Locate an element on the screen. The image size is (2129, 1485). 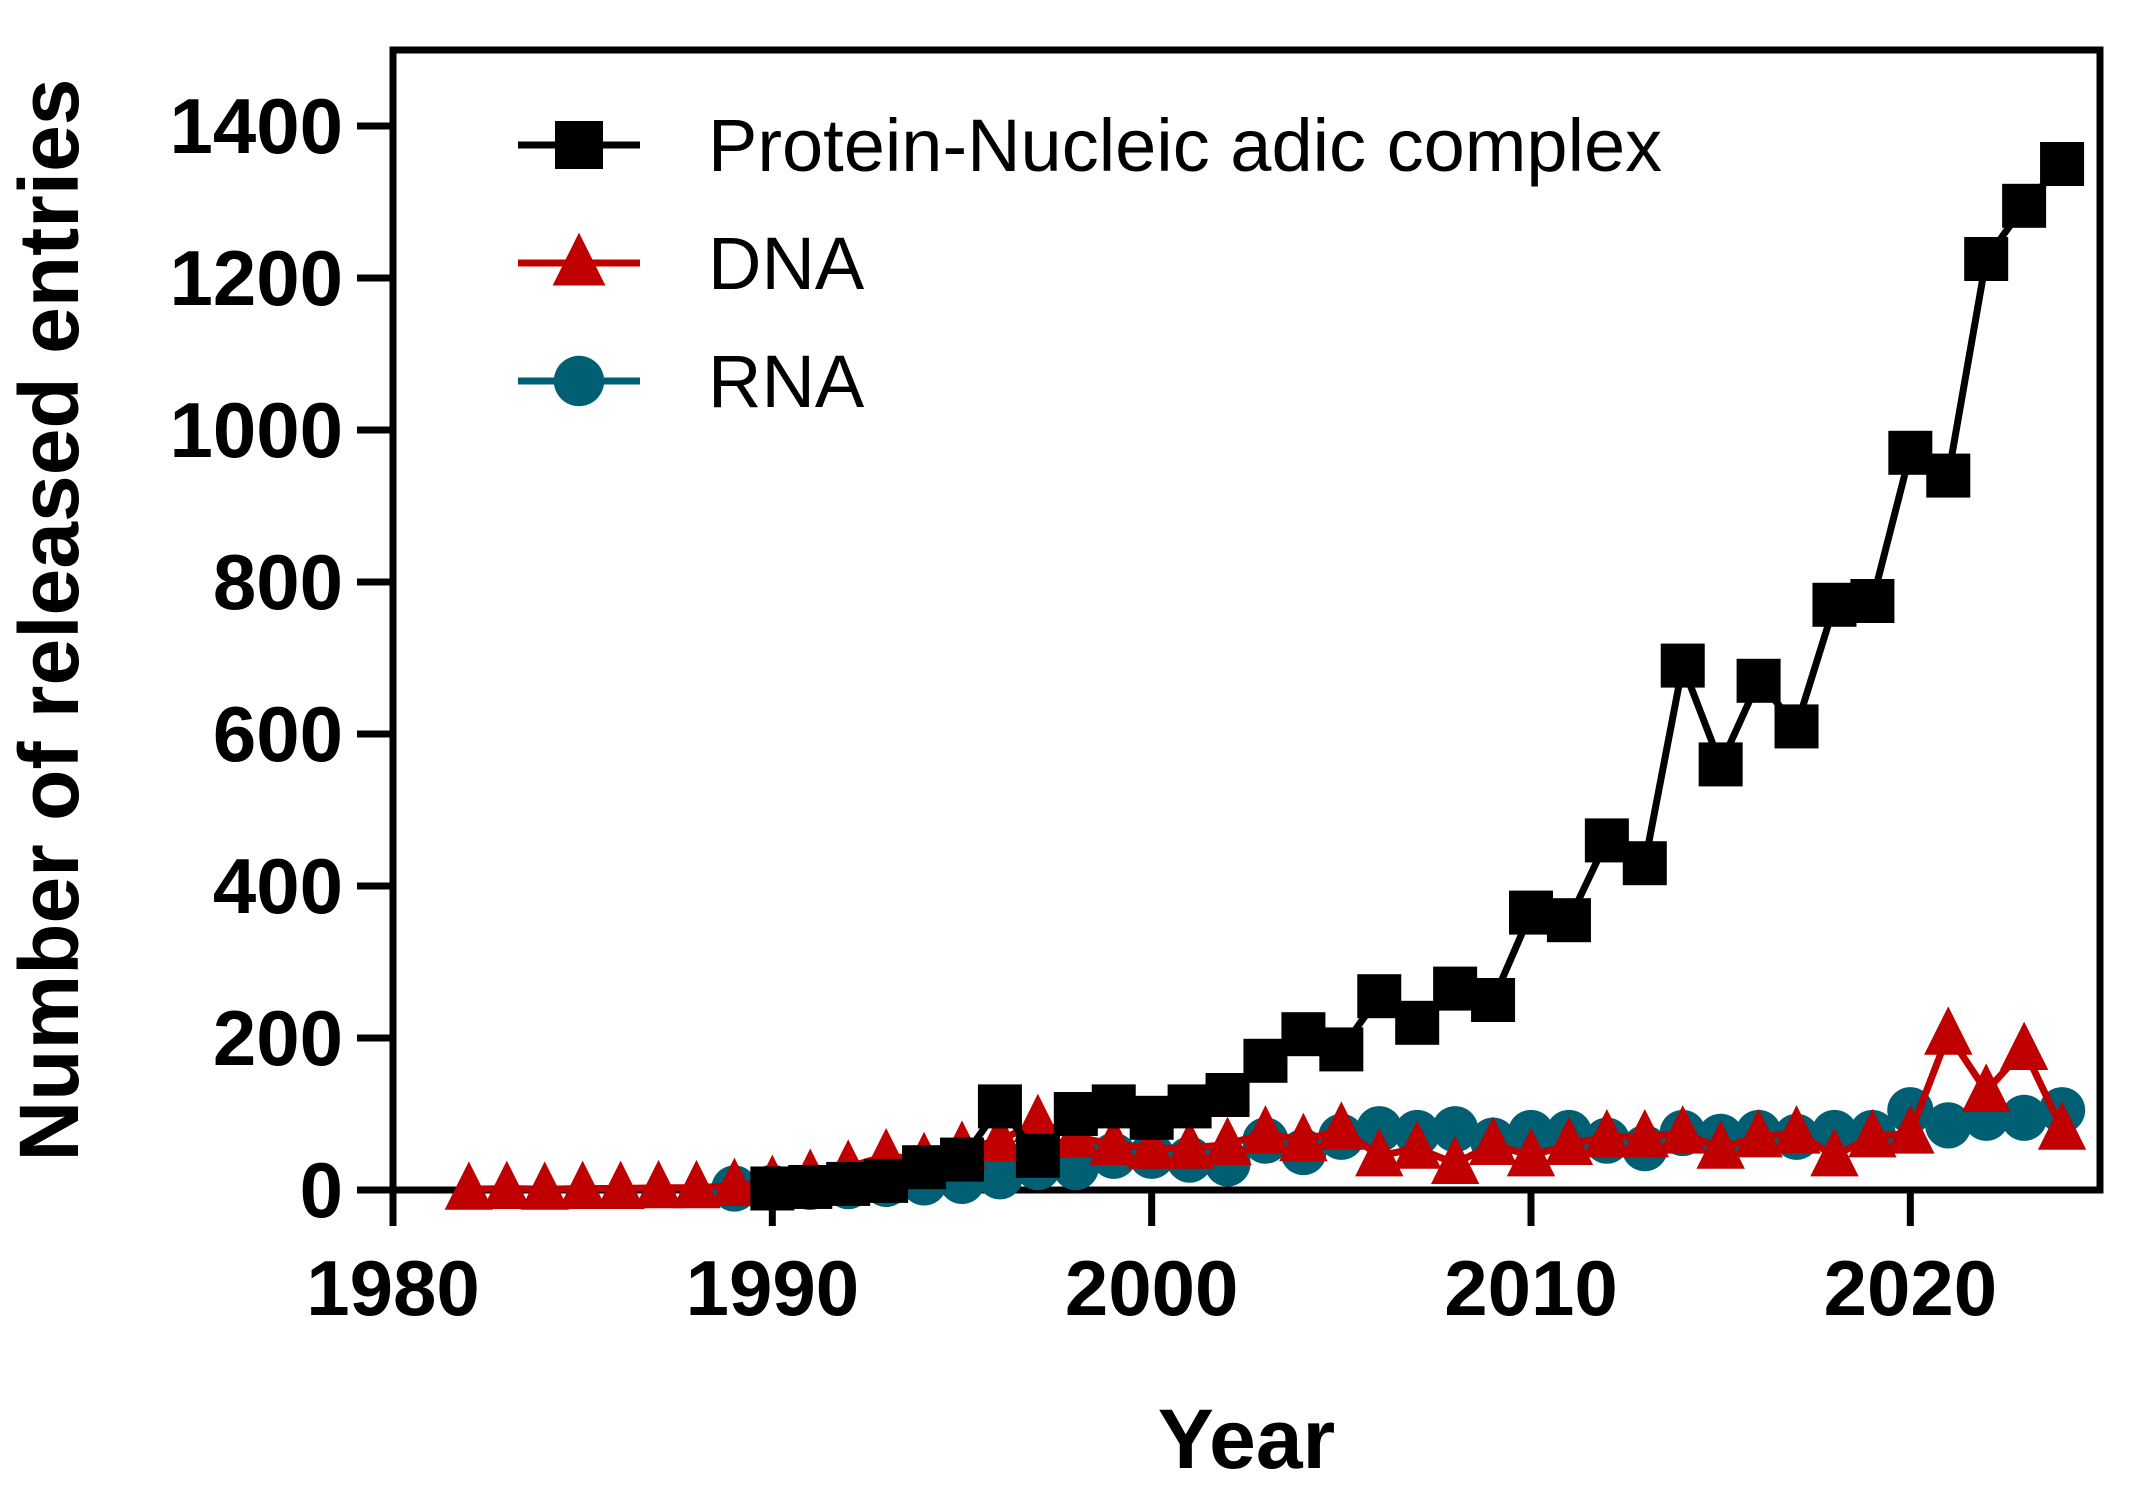
y-tick-label: 800 is located at coordinates (278, 582).